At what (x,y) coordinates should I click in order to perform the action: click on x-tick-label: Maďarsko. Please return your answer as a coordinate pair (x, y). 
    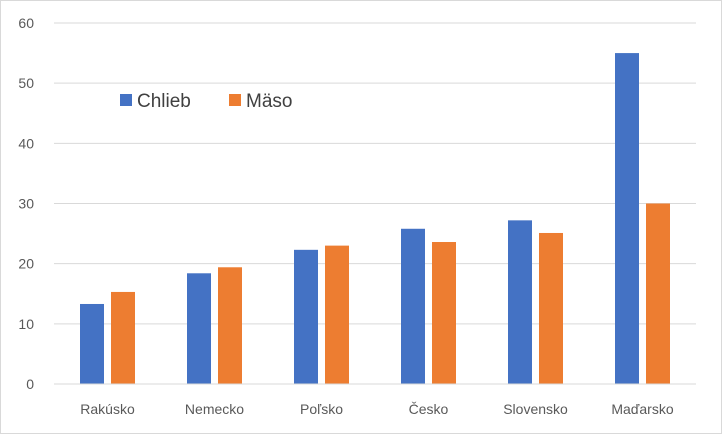
    Looking at the image, I should click on (642, 409).